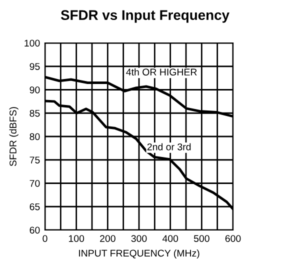 This screenshot has height=271, width=290. I want to click on y-tick-label: 95, so click(35, 66).